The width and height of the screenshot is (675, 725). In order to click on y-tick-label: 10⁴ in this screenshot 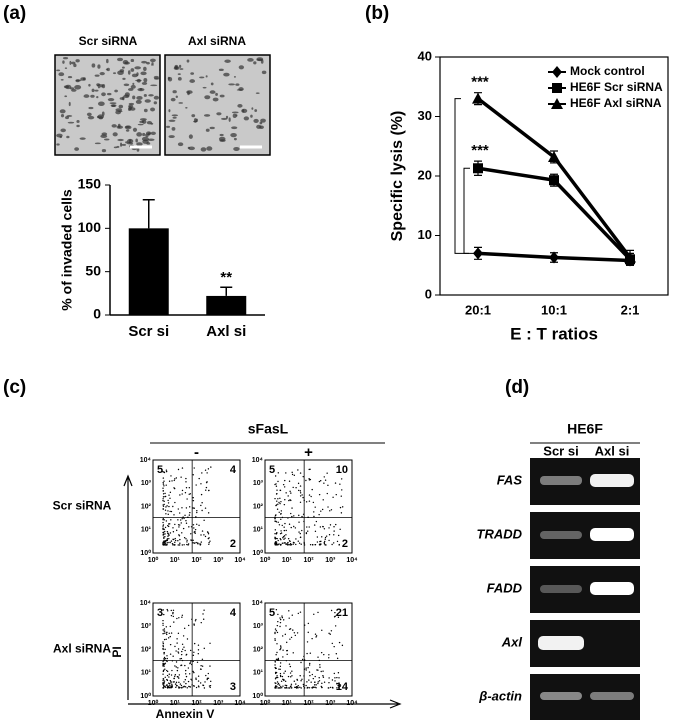, I will do `click(258, 603)`.